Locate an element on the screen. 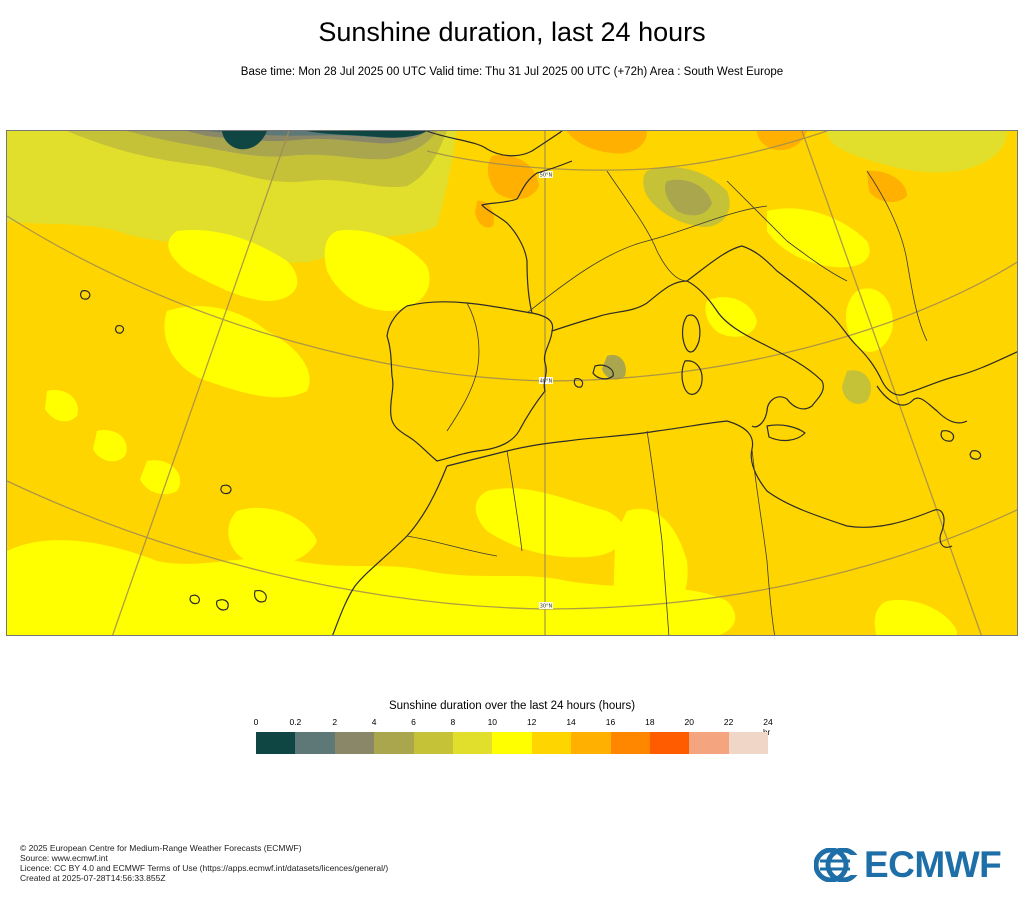 This screenshot has height=922, width=1024. legend-tick-9: 16 is located at coordinates (610, 722).